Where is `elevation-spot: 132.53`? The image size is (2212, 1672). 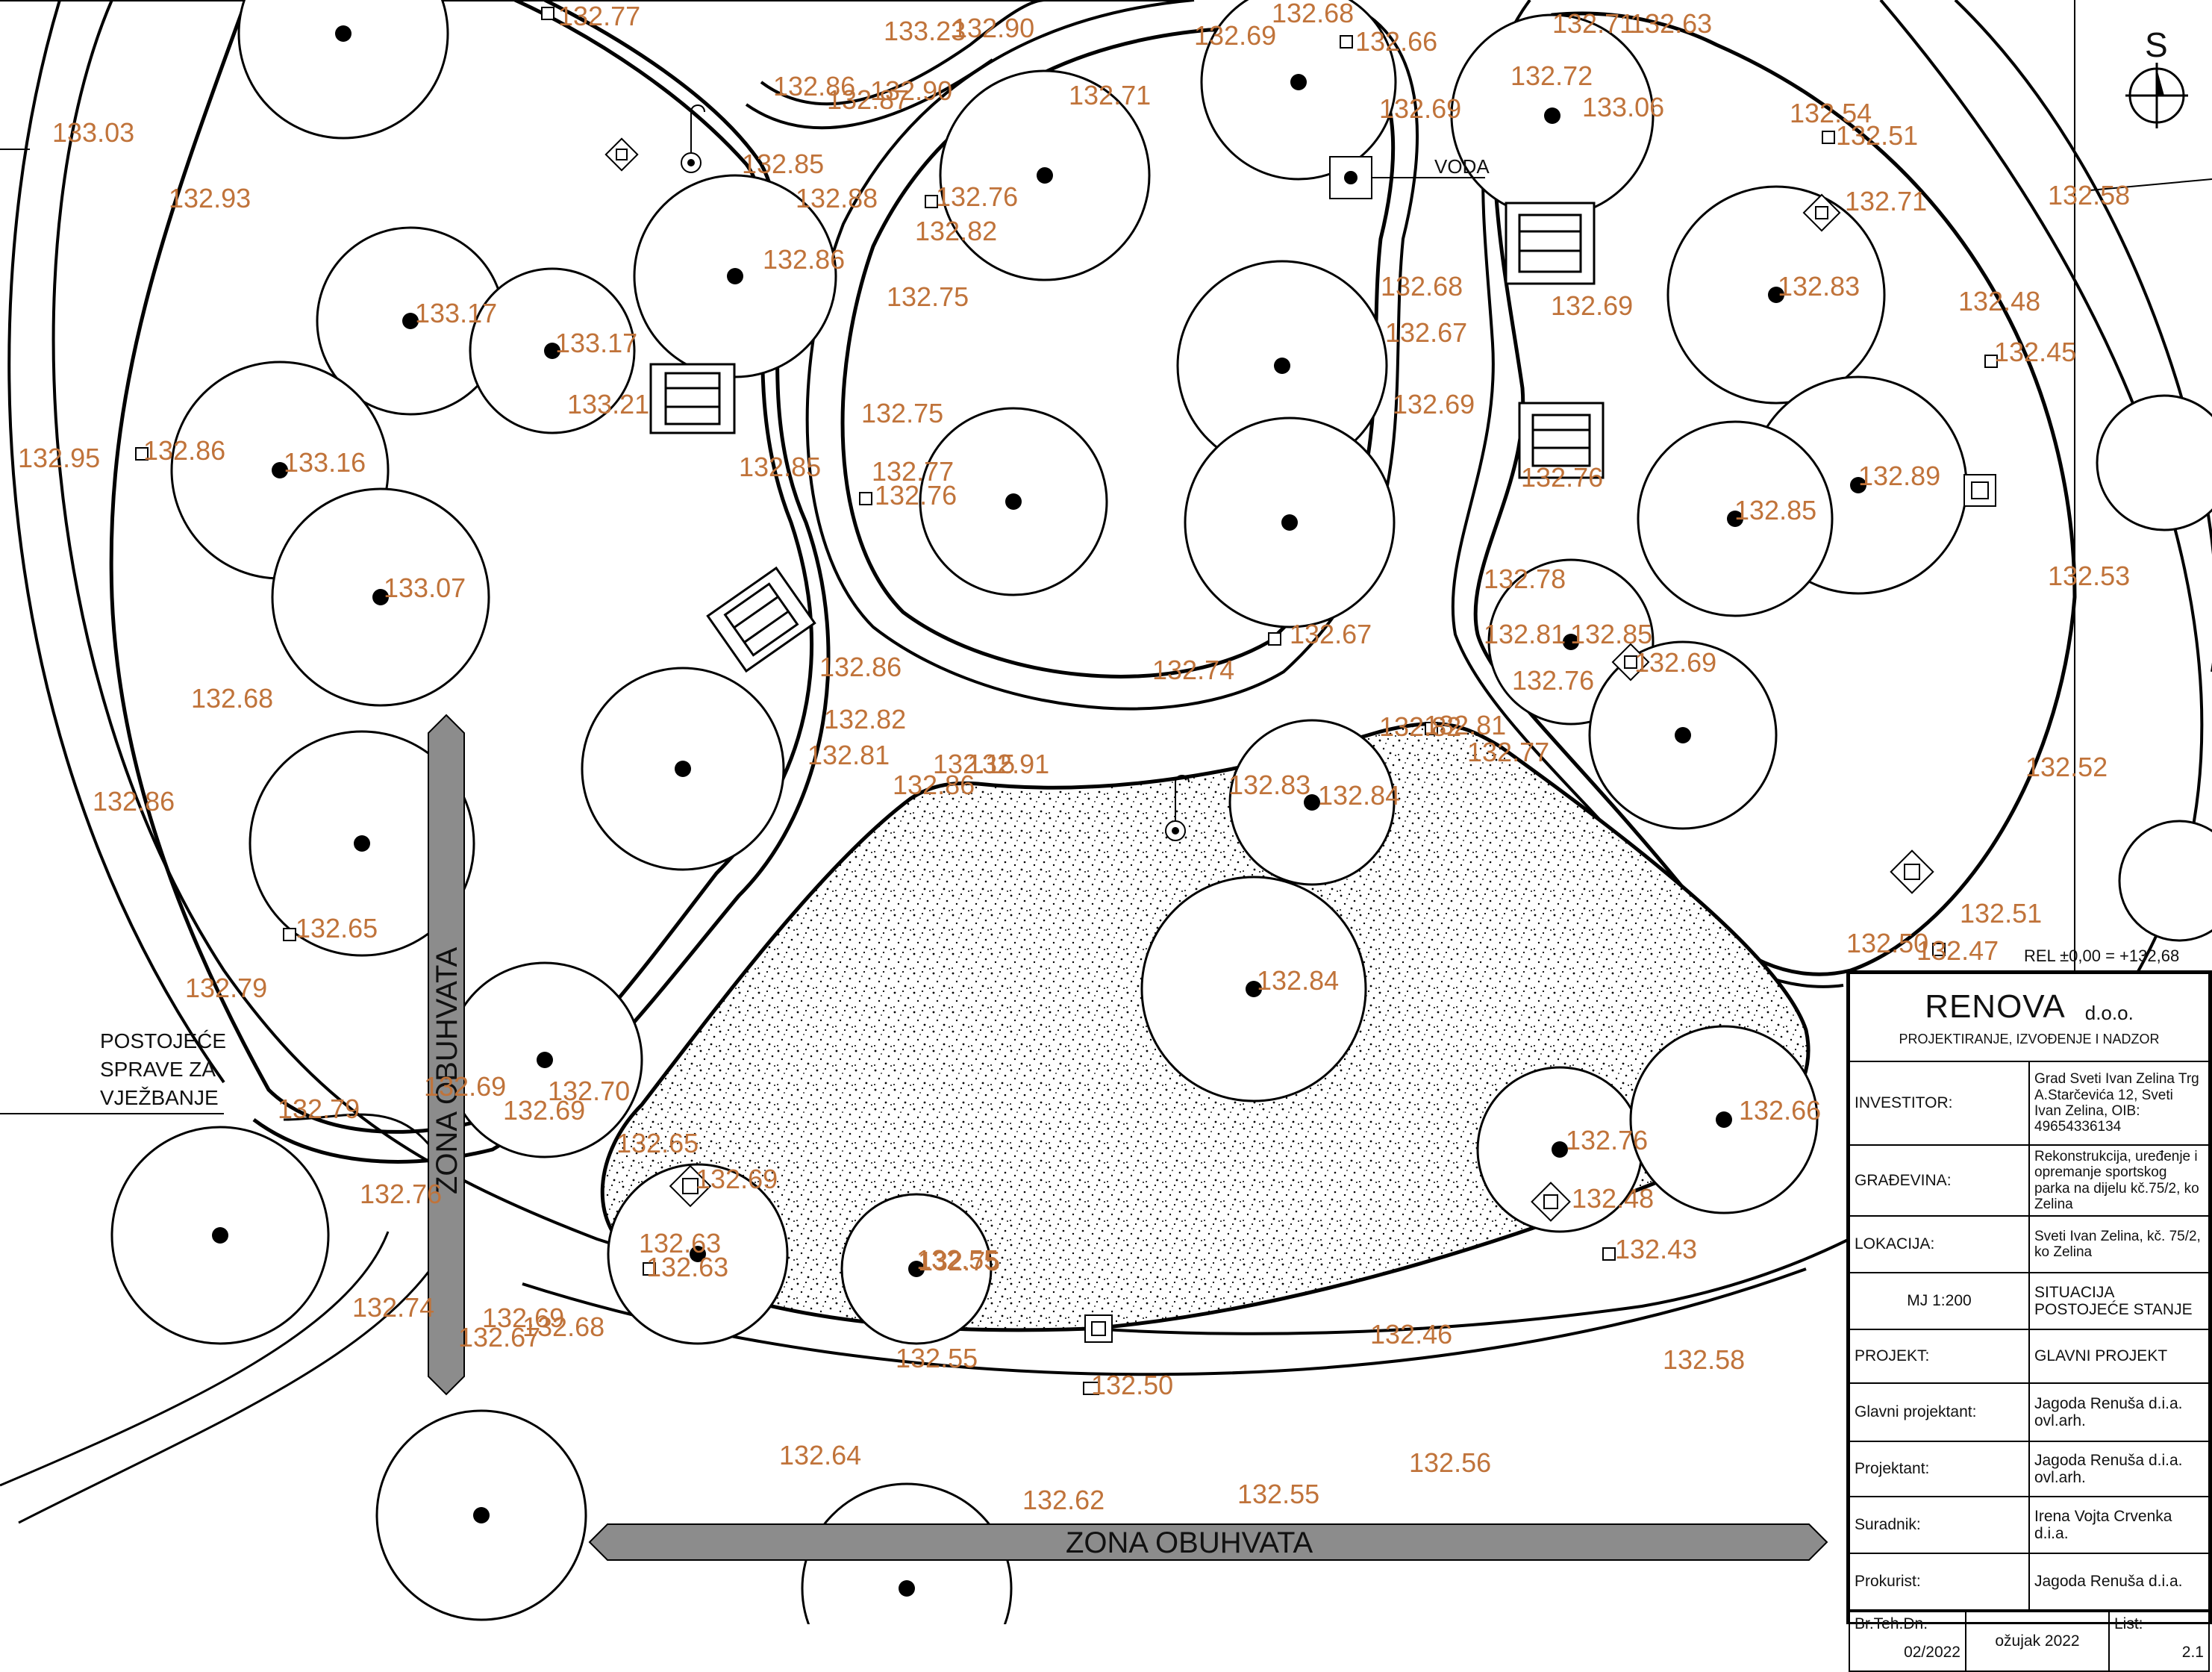
elevation-spot: 132.53 is located at coordinates (2089, 576).